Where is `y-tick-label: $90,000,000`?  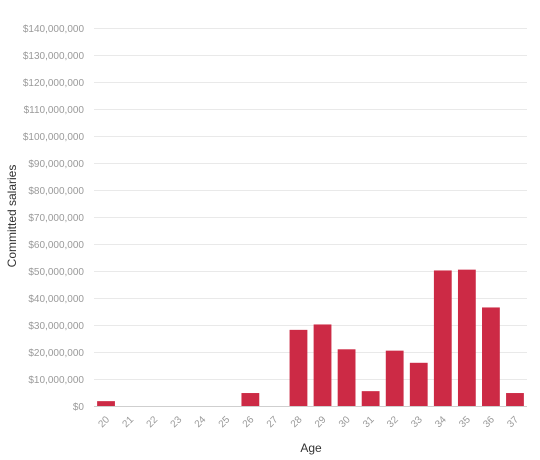 y-tick-label: $90,000,000 is located at coordinates (56, 164).